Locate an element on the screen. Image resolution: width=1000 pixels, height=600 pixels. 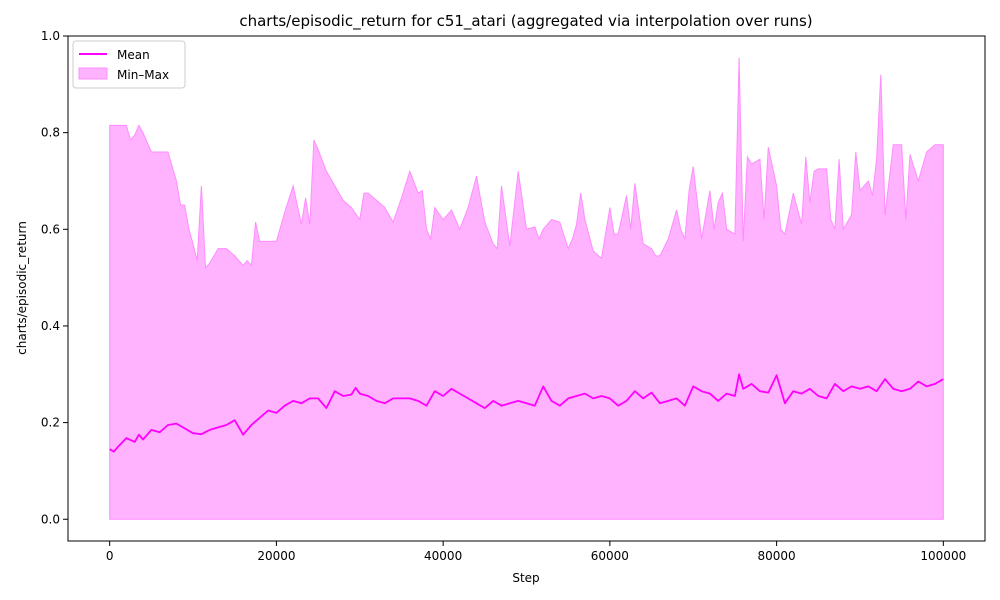
x-tick-label: 20000 is located at coordinates (276, 556).